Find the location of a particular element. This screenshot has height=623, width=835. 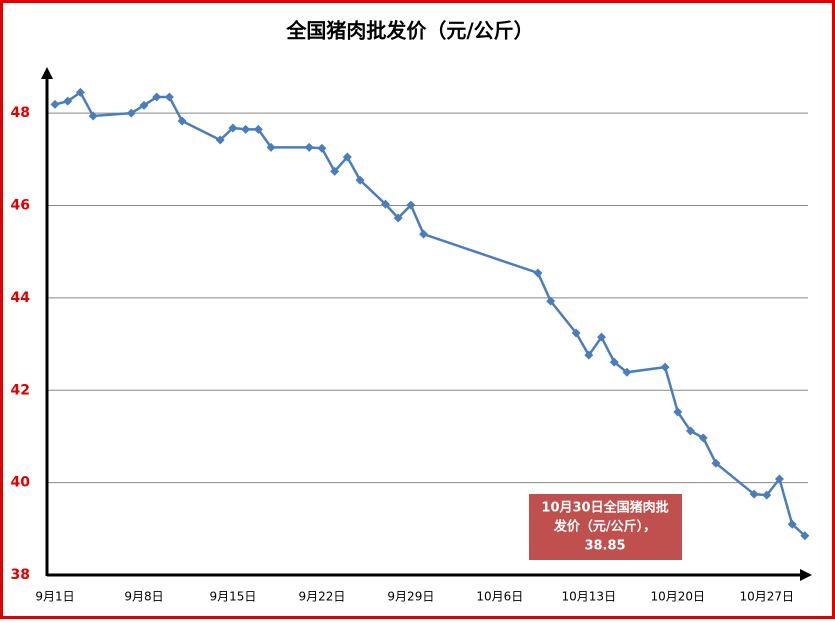

chart-title: 全国猪肉批发价（元/公斤） is located at coordinates (409, 31).